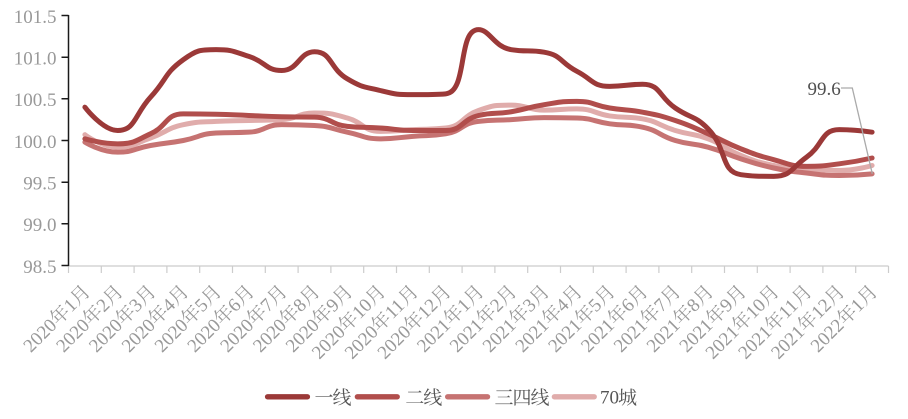  What do you see at coordinates (35, 100) in the screenshot?
I see `svg-text: 100.5` at bounding box center [35, 100].